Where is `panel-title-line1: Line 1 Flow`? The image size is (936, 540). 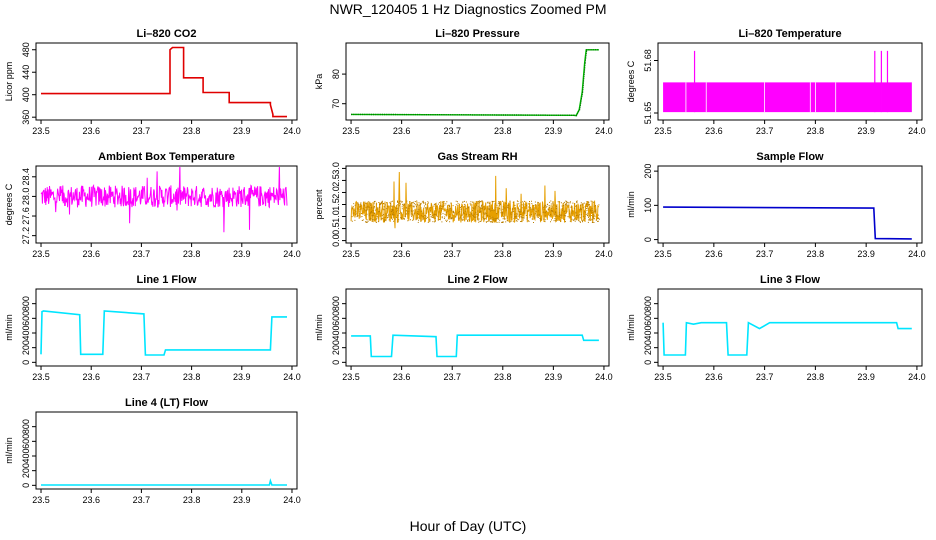
panel-title-line1: Line 1 Flow is located at coordinates (167, 280).